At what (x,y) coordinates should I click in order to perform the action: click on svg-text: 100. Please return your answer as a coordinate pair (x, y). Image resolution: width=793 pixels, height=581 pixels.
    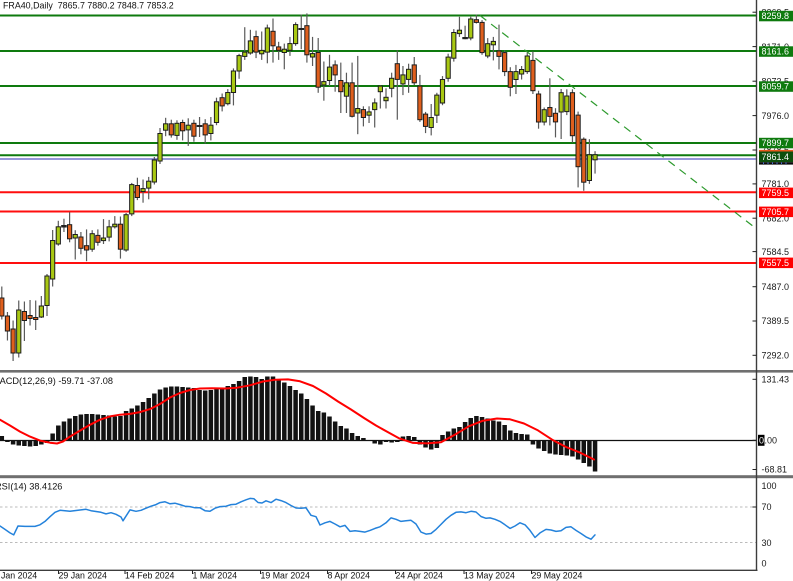
    Looking at the image, I should click on (769, 486).